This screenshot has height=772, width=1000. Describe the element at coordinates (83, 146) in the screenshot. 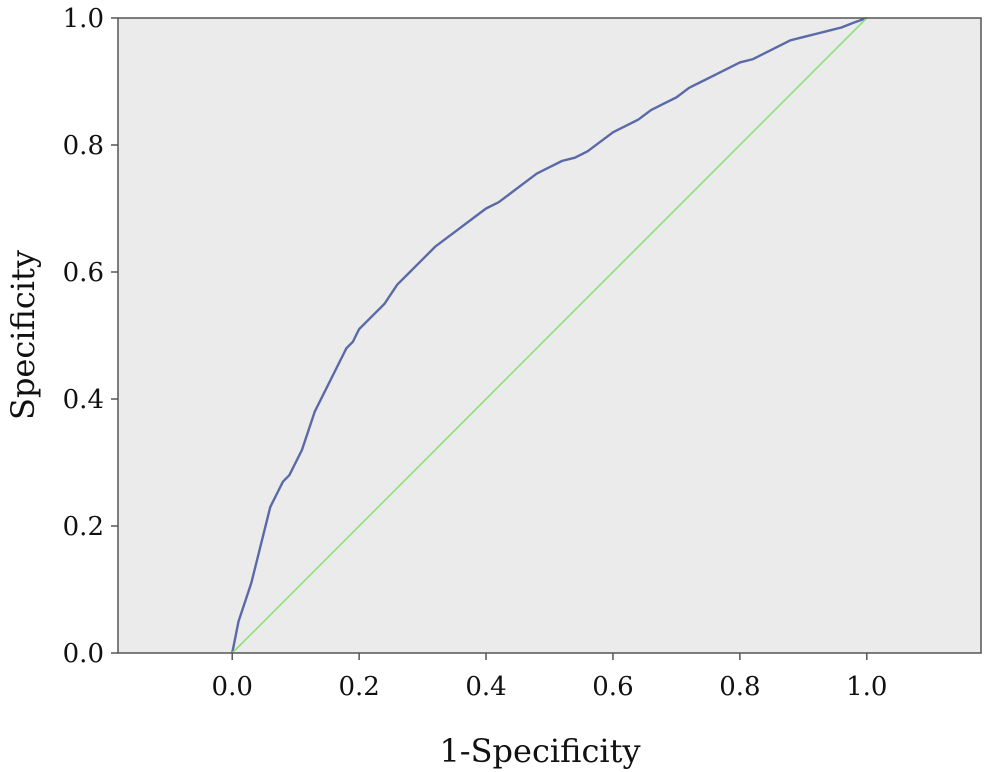

I see `y-tick-label: 0.8` at that location.